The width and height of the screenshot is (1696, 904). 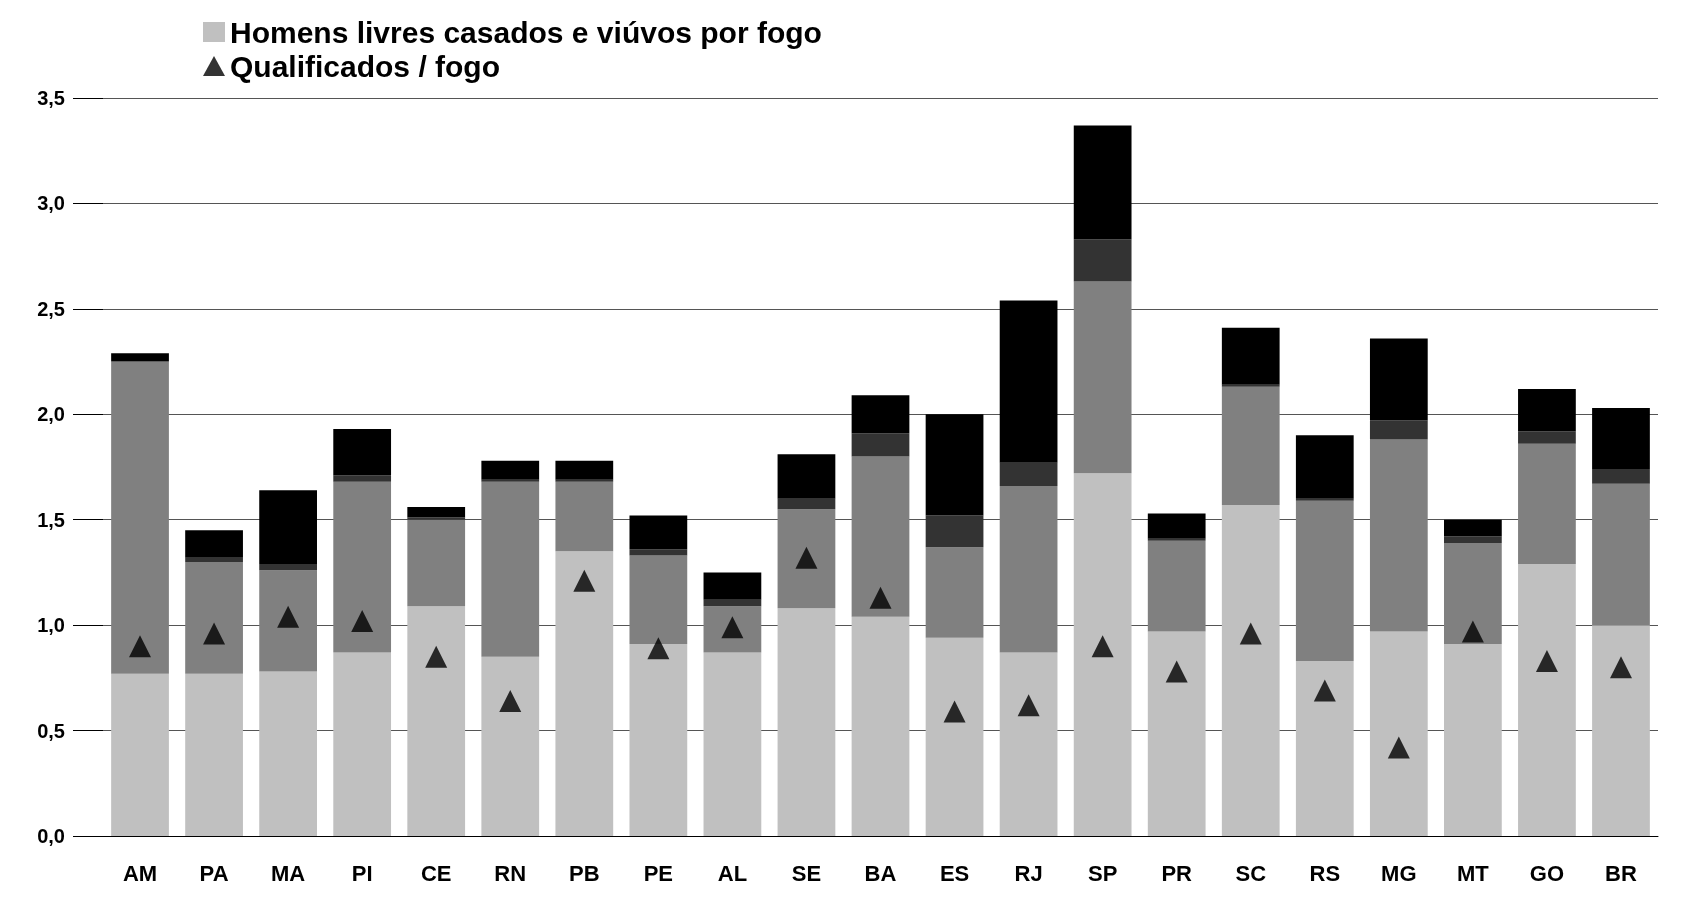 What do you see at coordinates (1177, 873) in the screenshot?
I see `x-tick-label: PR` at bounding box center [1177, 873].